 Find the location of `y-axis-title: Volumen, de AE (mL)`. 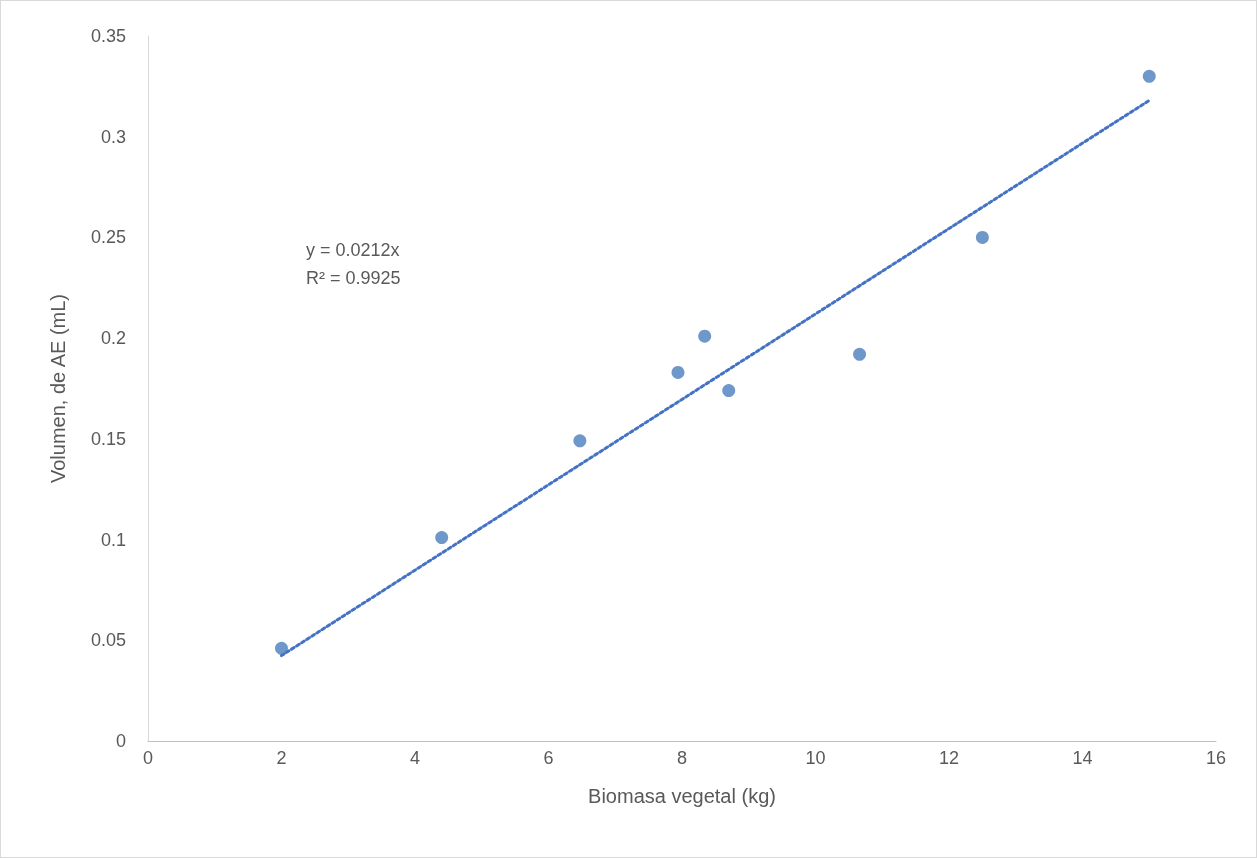

y-axis-title: Volumen, de AE (mL) is located at coordinates (58, 388).